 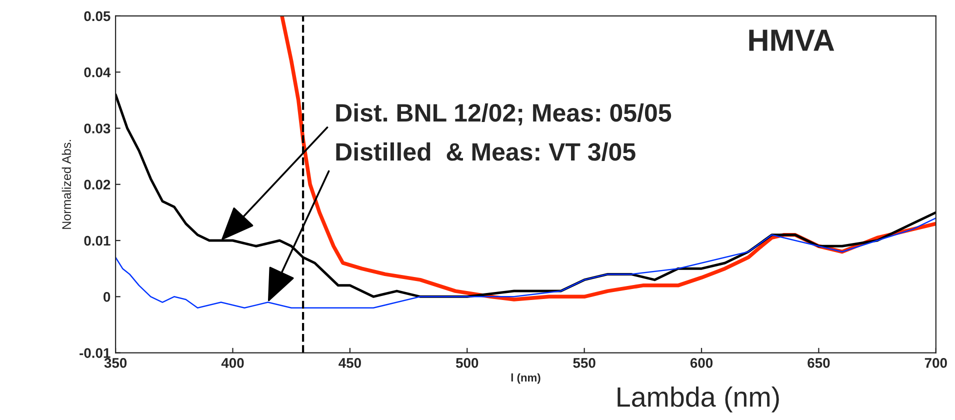 What do you see at coordinates (107, 297) in the screenshot?
I see `y-tick-label: 0` at bounding box center [107, 297].